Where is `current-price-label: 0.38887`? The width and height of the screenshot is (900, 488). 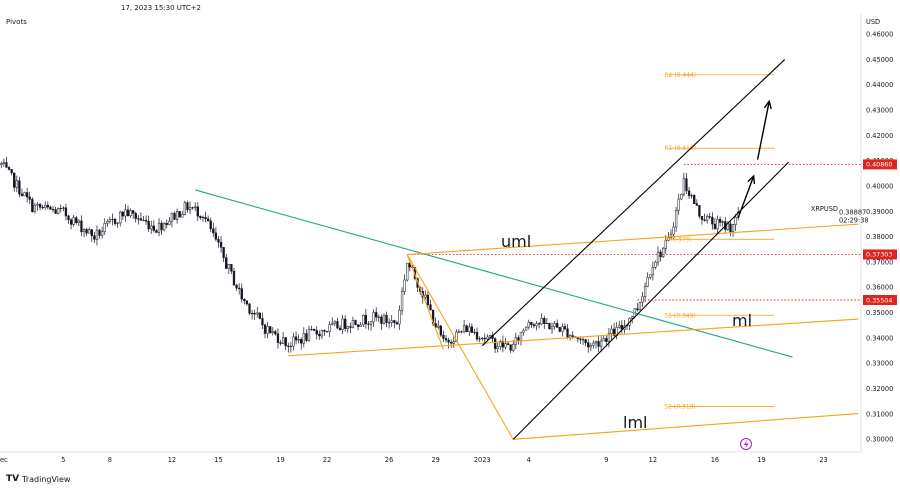
current-price-label: 0.38887 is located at coordinates (852, 212).